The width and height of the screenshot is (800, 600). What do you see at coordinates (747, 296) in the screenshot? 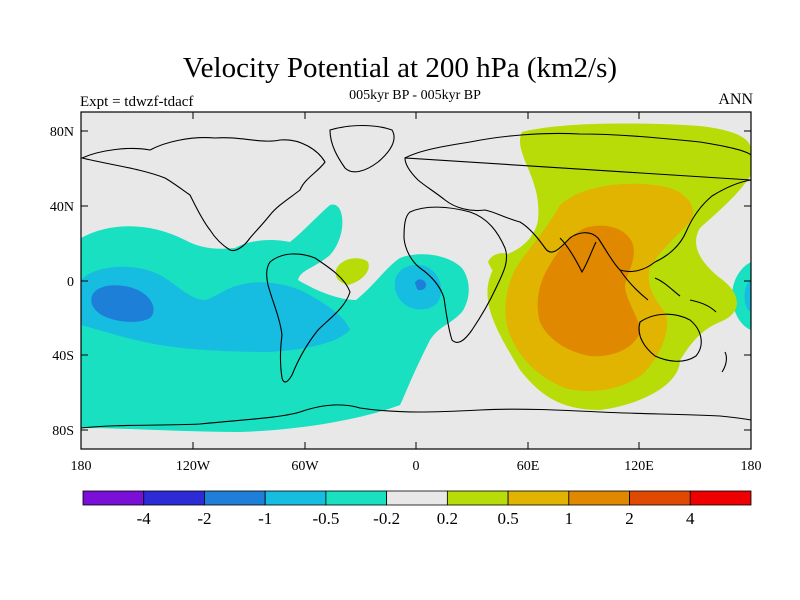
I see `contour-negative-moderate-east` at bounding box center [747, 296].